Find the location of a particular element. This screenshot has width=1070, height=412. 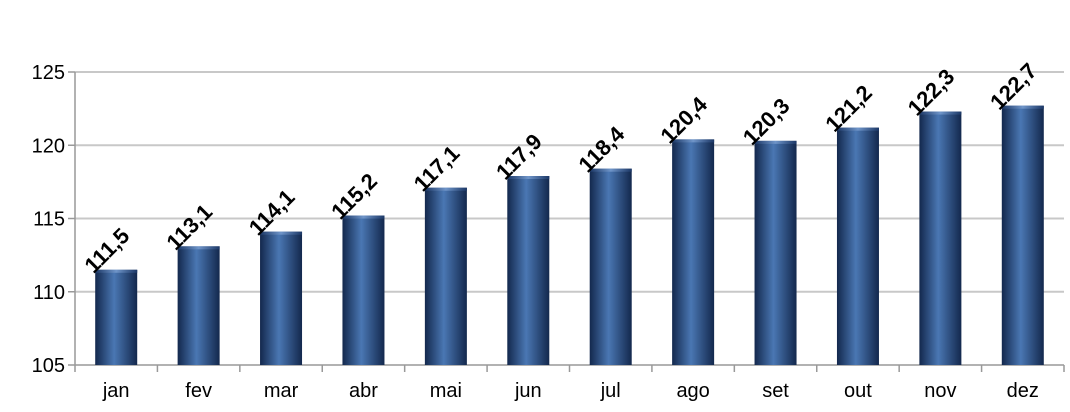

x-tick-labels: jan fev mar abr mai jun jul ago set out nov dez is located at coordinates (570, 391).